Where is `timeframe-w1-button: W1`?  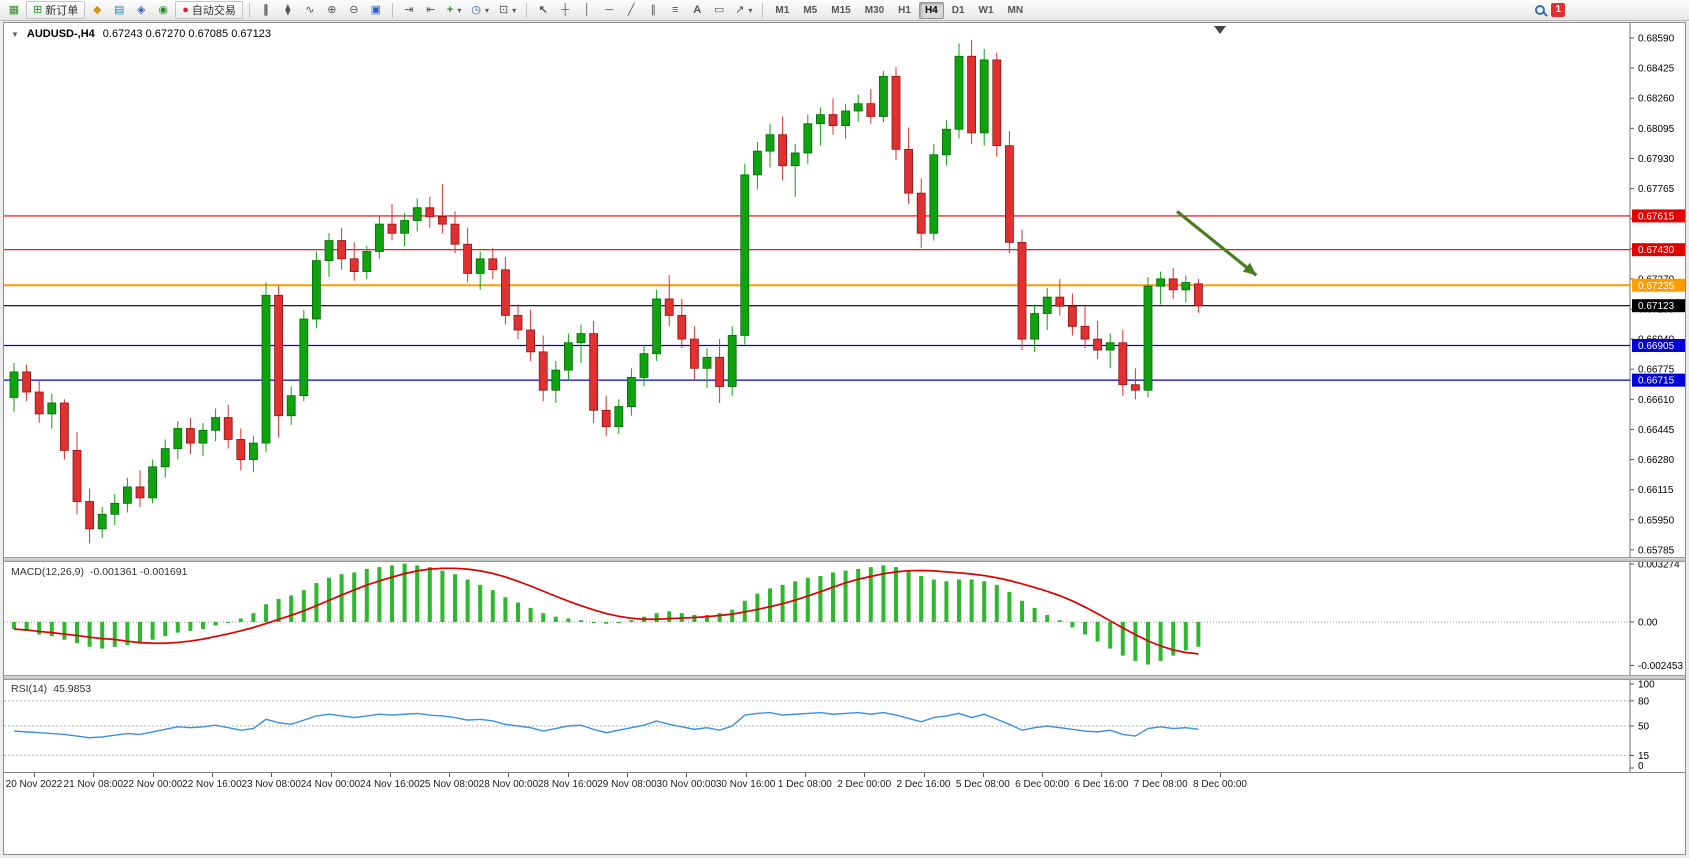
timeframe-w1-button: W1 is located at coordinates (986, 10).